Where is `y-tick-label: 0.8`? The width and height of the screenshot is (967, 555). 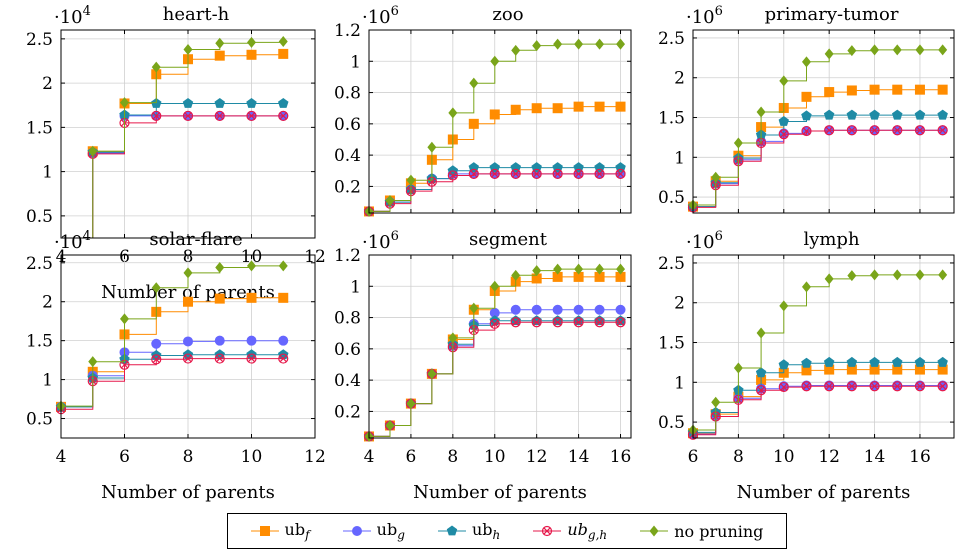 y-tick-label: 0.8 is located at coordinates (347, 319).